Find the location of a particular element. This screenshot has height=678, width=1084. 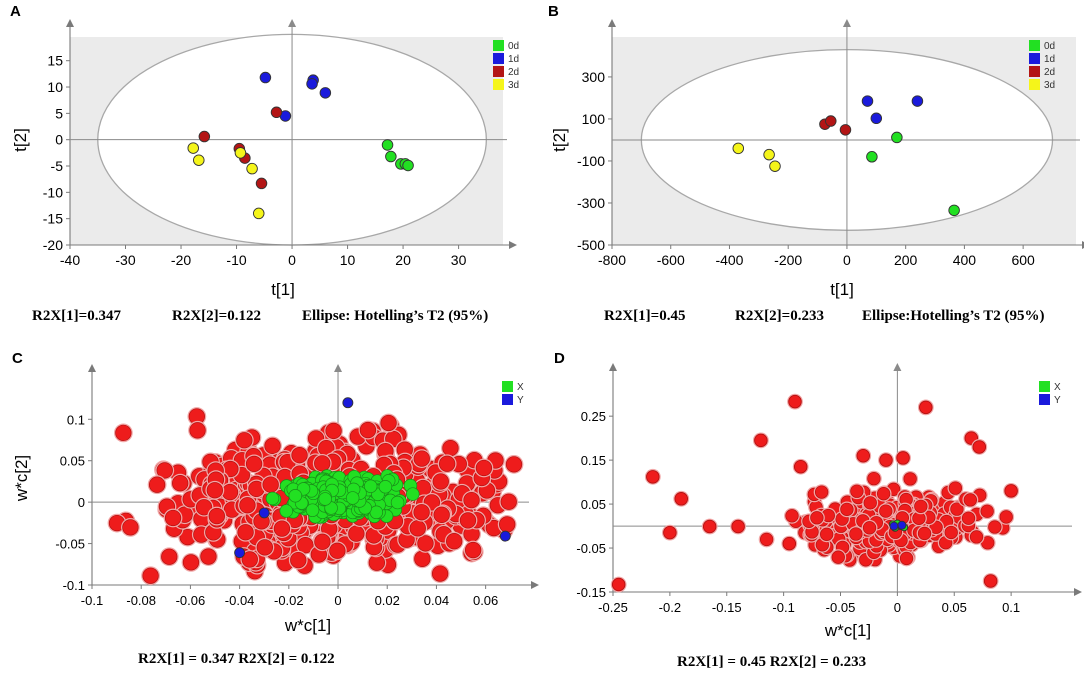

x-tick-label: -0.25 is located at coordinates (613, 607).